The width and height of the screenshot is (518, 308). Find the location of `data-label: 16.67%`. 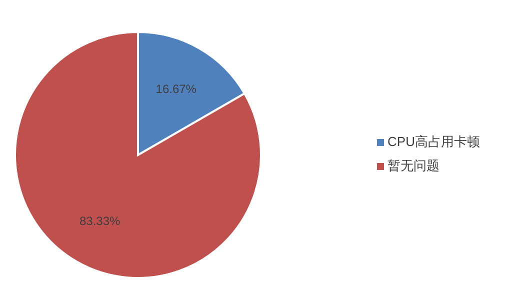

data-label: 16.67% is located at coordinates (176, 89).